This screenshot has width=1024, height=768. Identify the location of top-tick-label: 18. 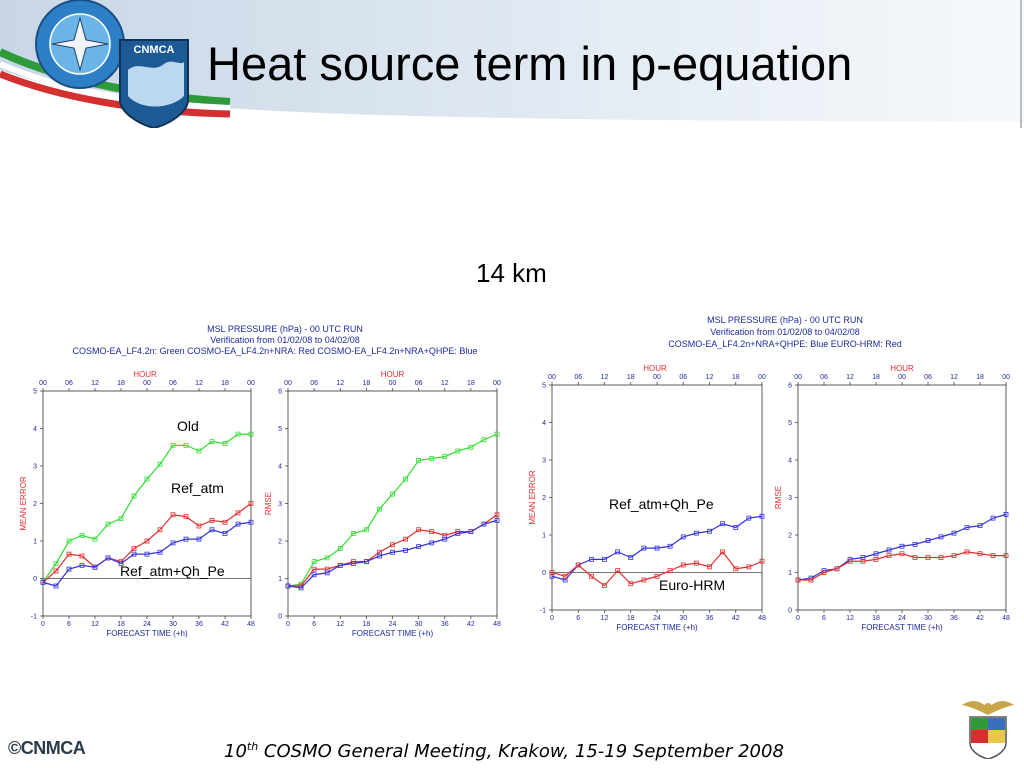
(121, 383).